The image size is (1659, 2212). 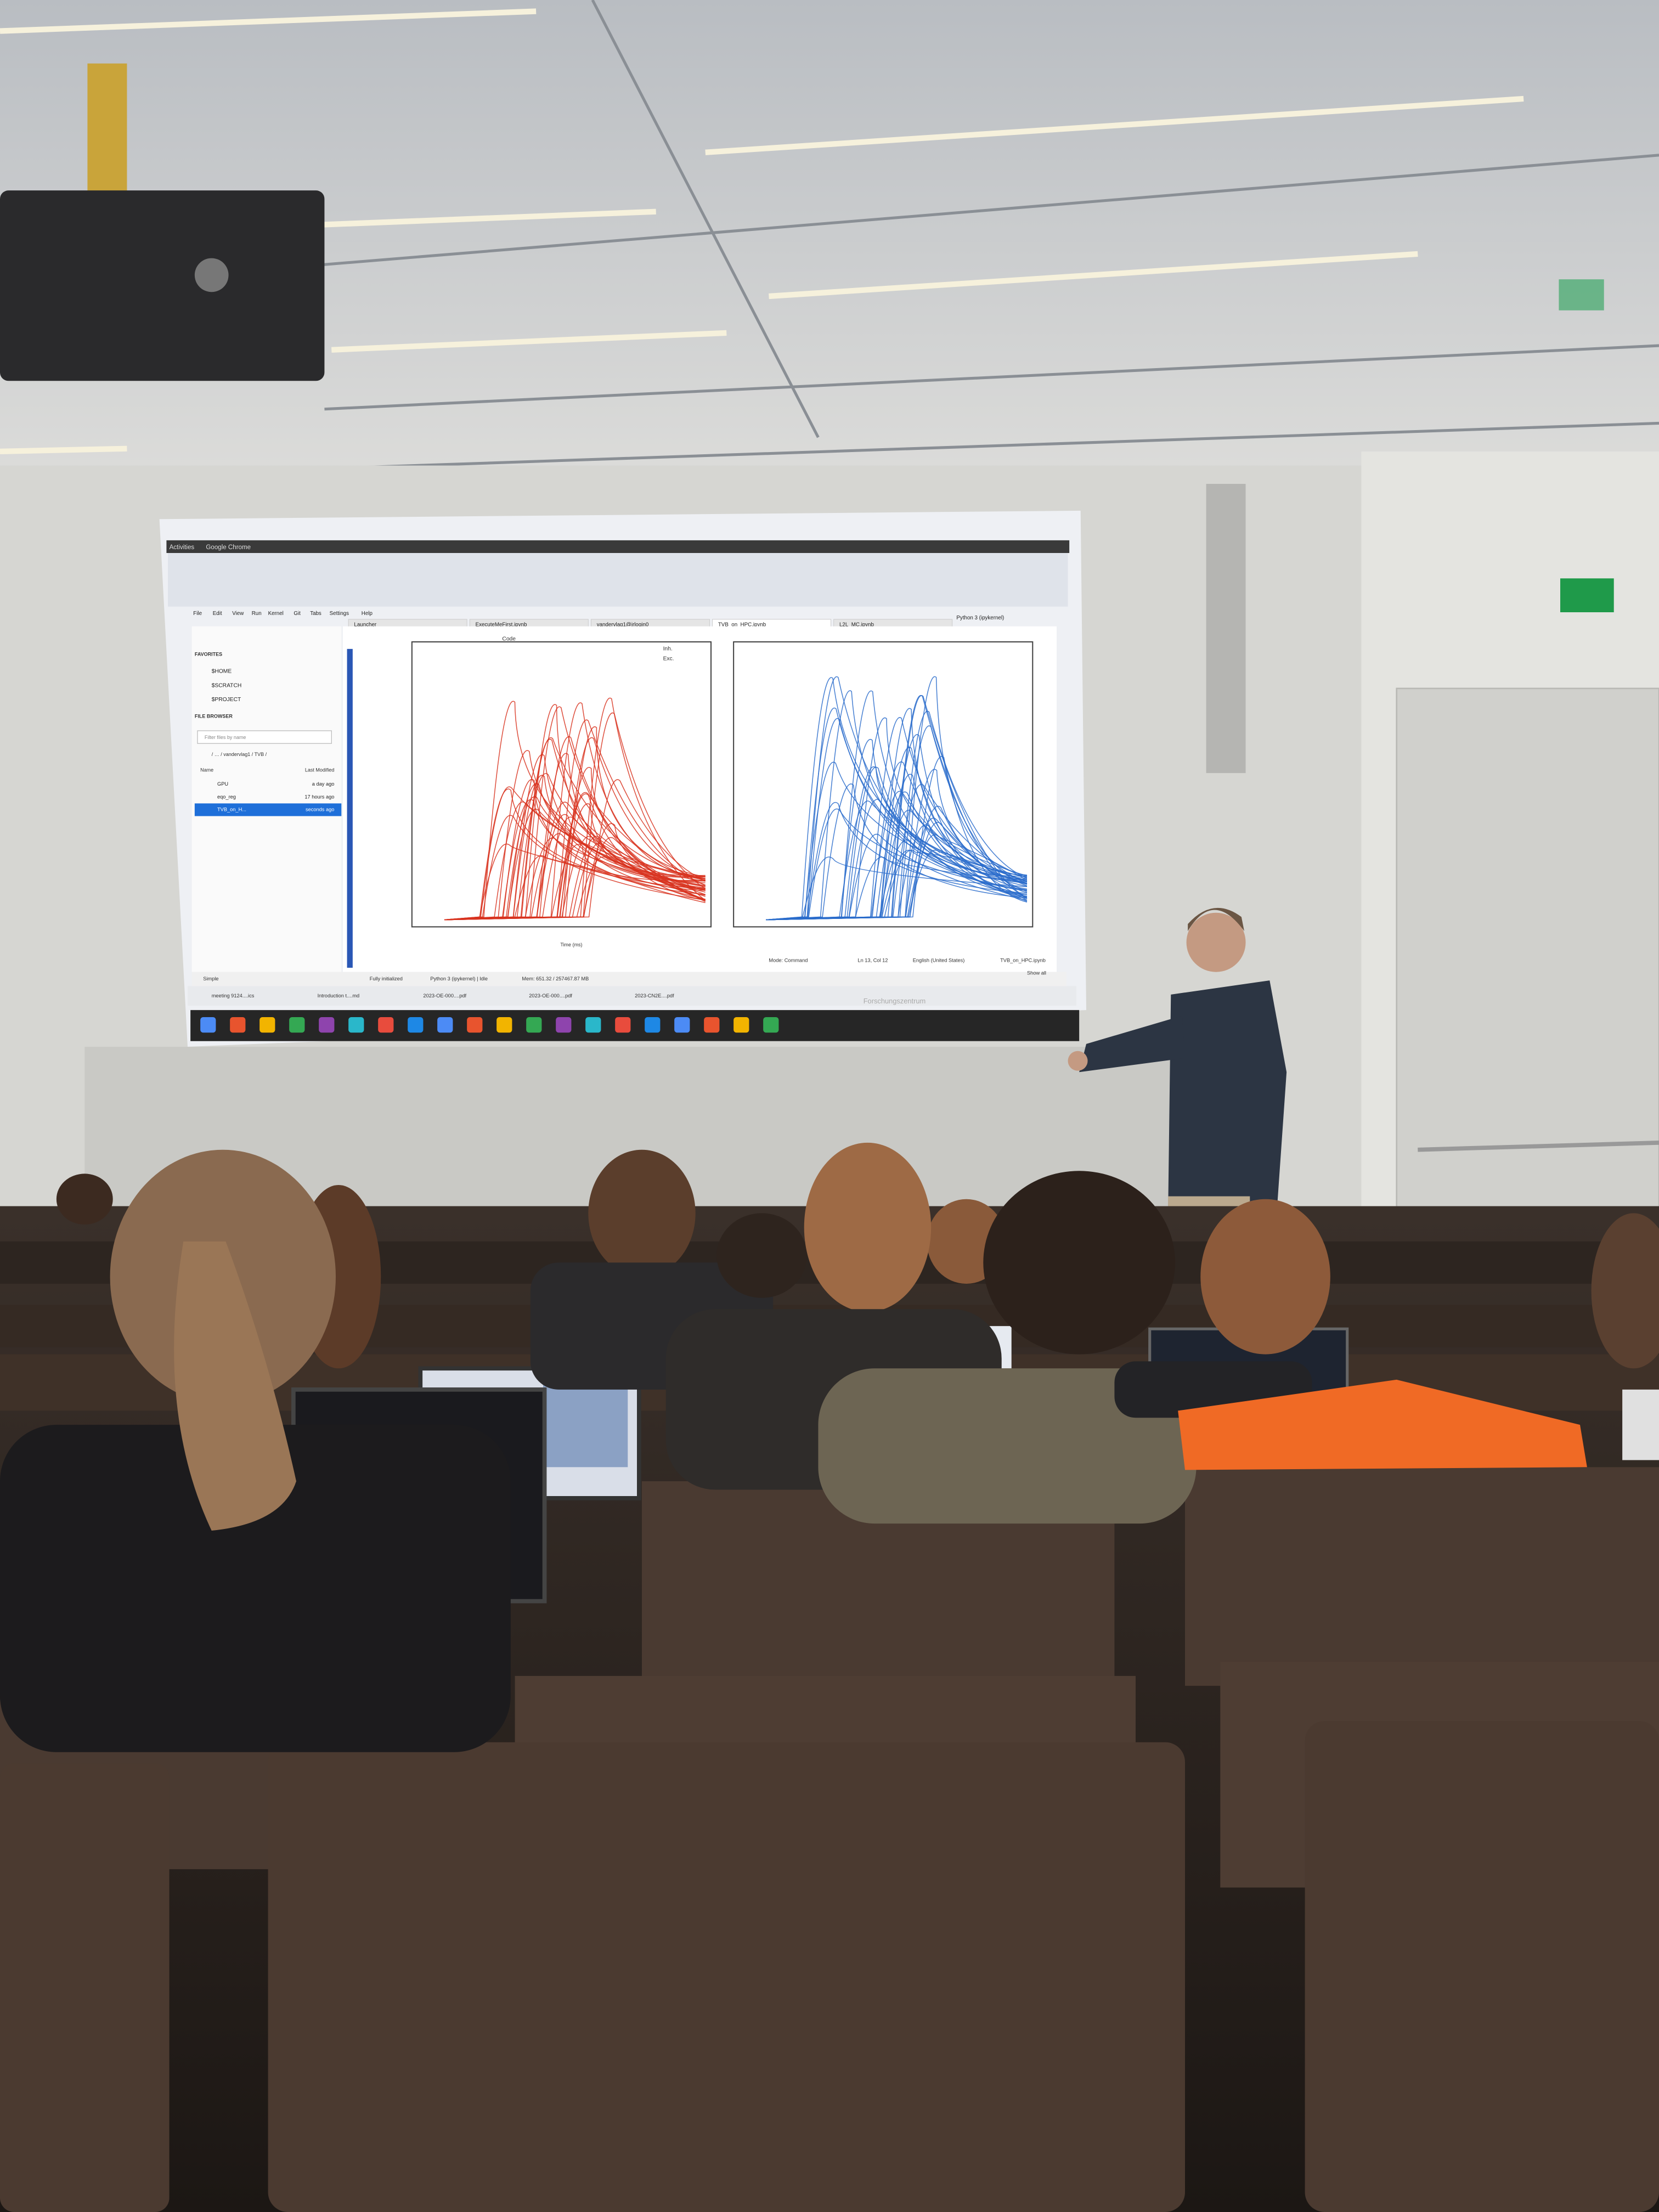 I want to click on section-title: FILE BROWSER, so click(x=214, y=716).